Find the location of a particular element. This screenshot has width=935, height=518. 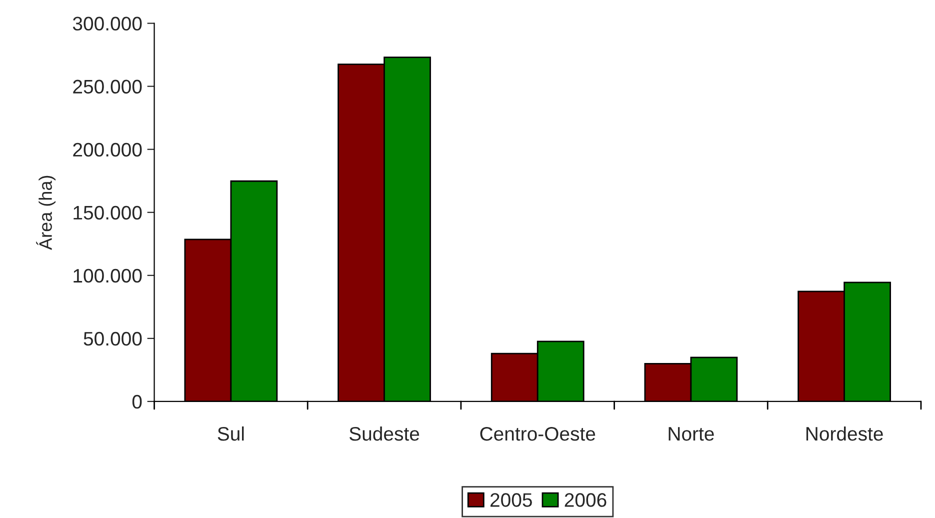

y-tick-label: 250.000 is located at coordinates (107, 87).